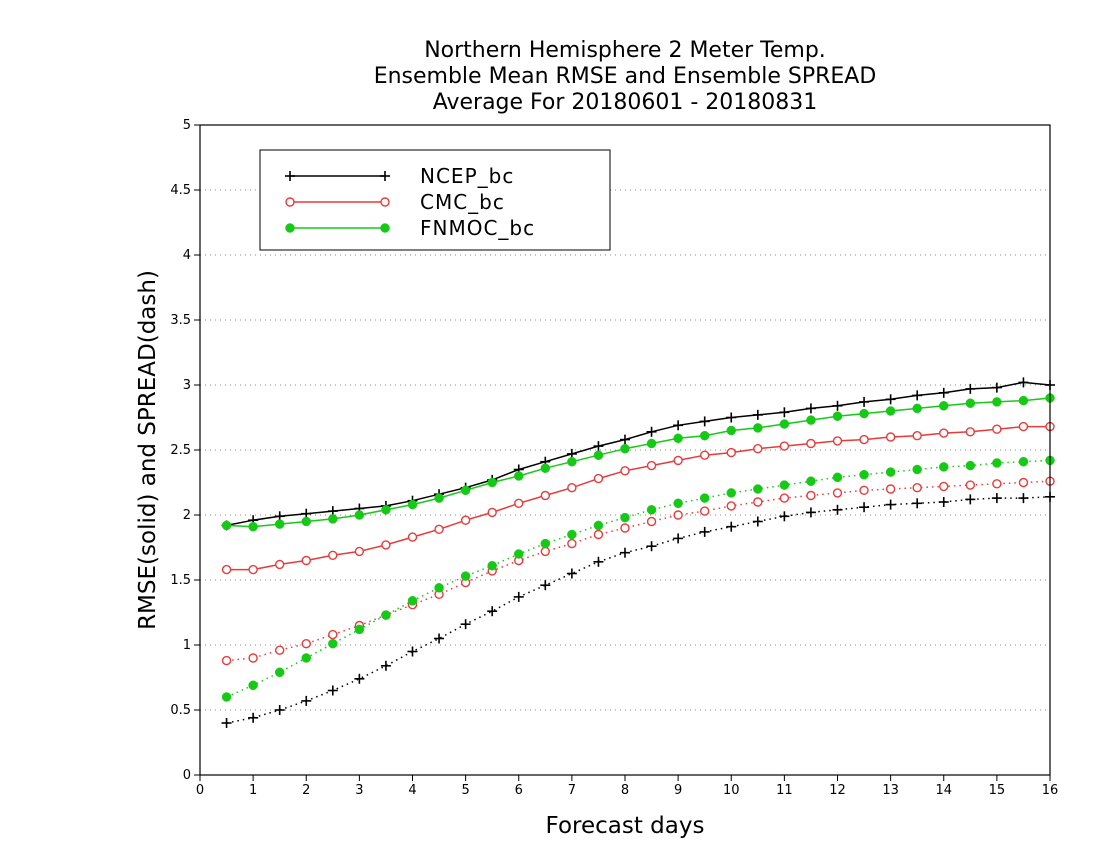  Describe the element at coordinates (187, 125) in the screenshot. I see `y-tick-label: 5` at that location.